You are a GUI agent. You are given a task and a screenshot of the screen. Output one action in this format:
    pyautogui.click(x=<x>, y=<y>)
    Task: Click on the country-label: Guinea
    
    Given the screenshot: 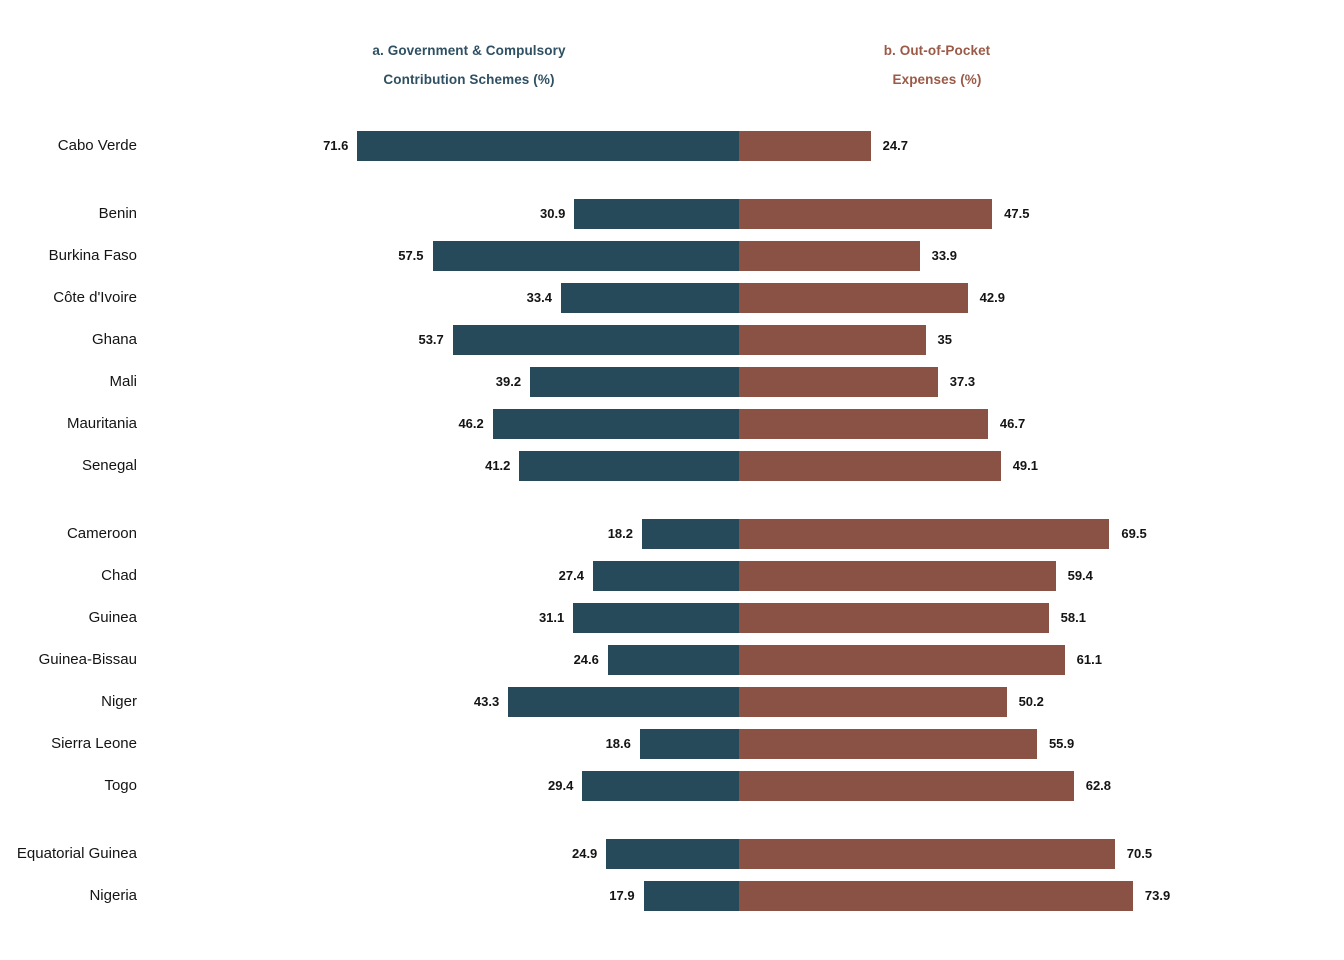 What is the action you would take?
    pyautogui.click(x=112, y=617)
    